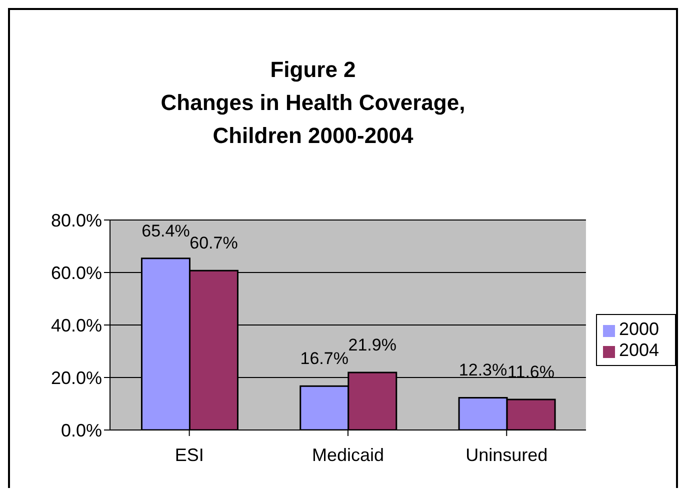 The height and width of the screenshot is (495, 684). What do you see at coordinates (189, 454) in the screenshot?
I see `x-tick-label: ESI` at bounding box center [189, 454].